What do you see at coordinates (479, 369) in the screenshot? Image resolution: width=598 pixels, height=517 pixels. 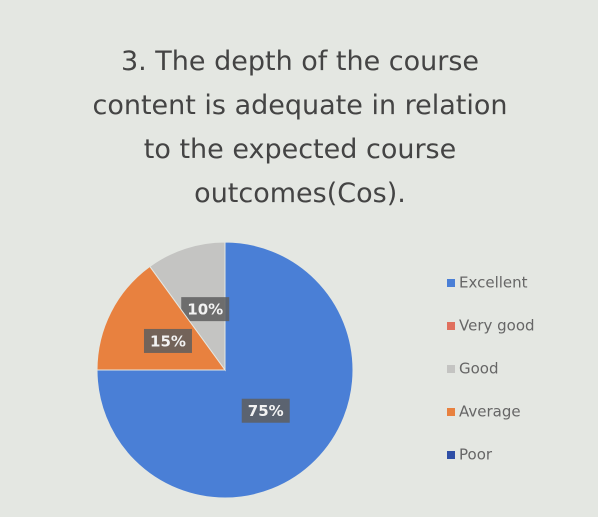 I see `legend-label: Good` at bounding box center [479, 369].